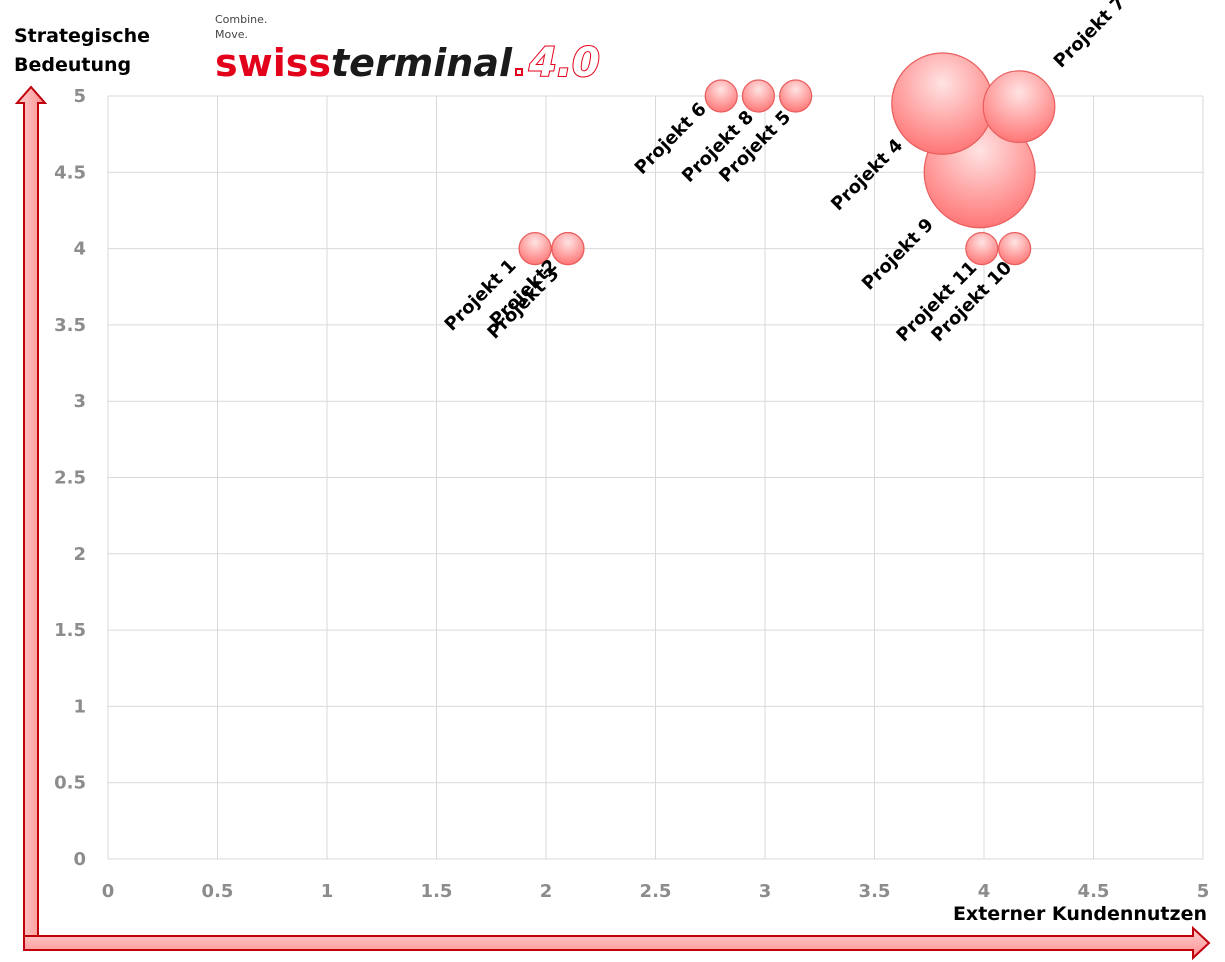  Describe the element at coordinates (273, 63) in the screenshot. I see `logo-word-swiss: swiss` at that location.